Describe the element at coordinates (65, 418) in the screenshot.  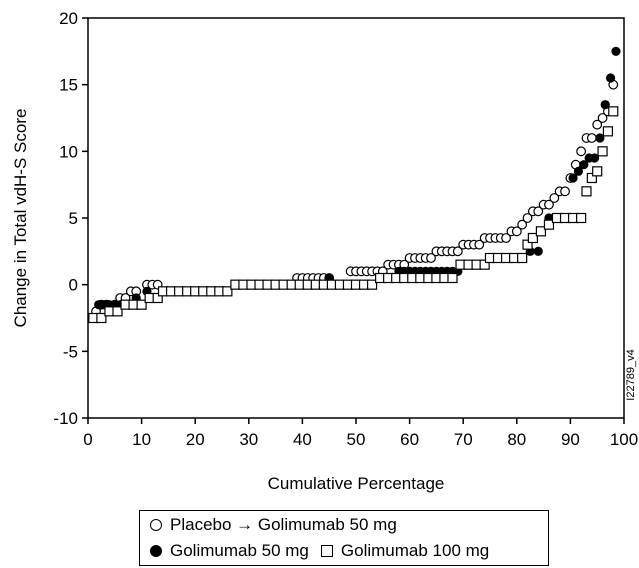
I see `y-tick-label: -10` at that location.